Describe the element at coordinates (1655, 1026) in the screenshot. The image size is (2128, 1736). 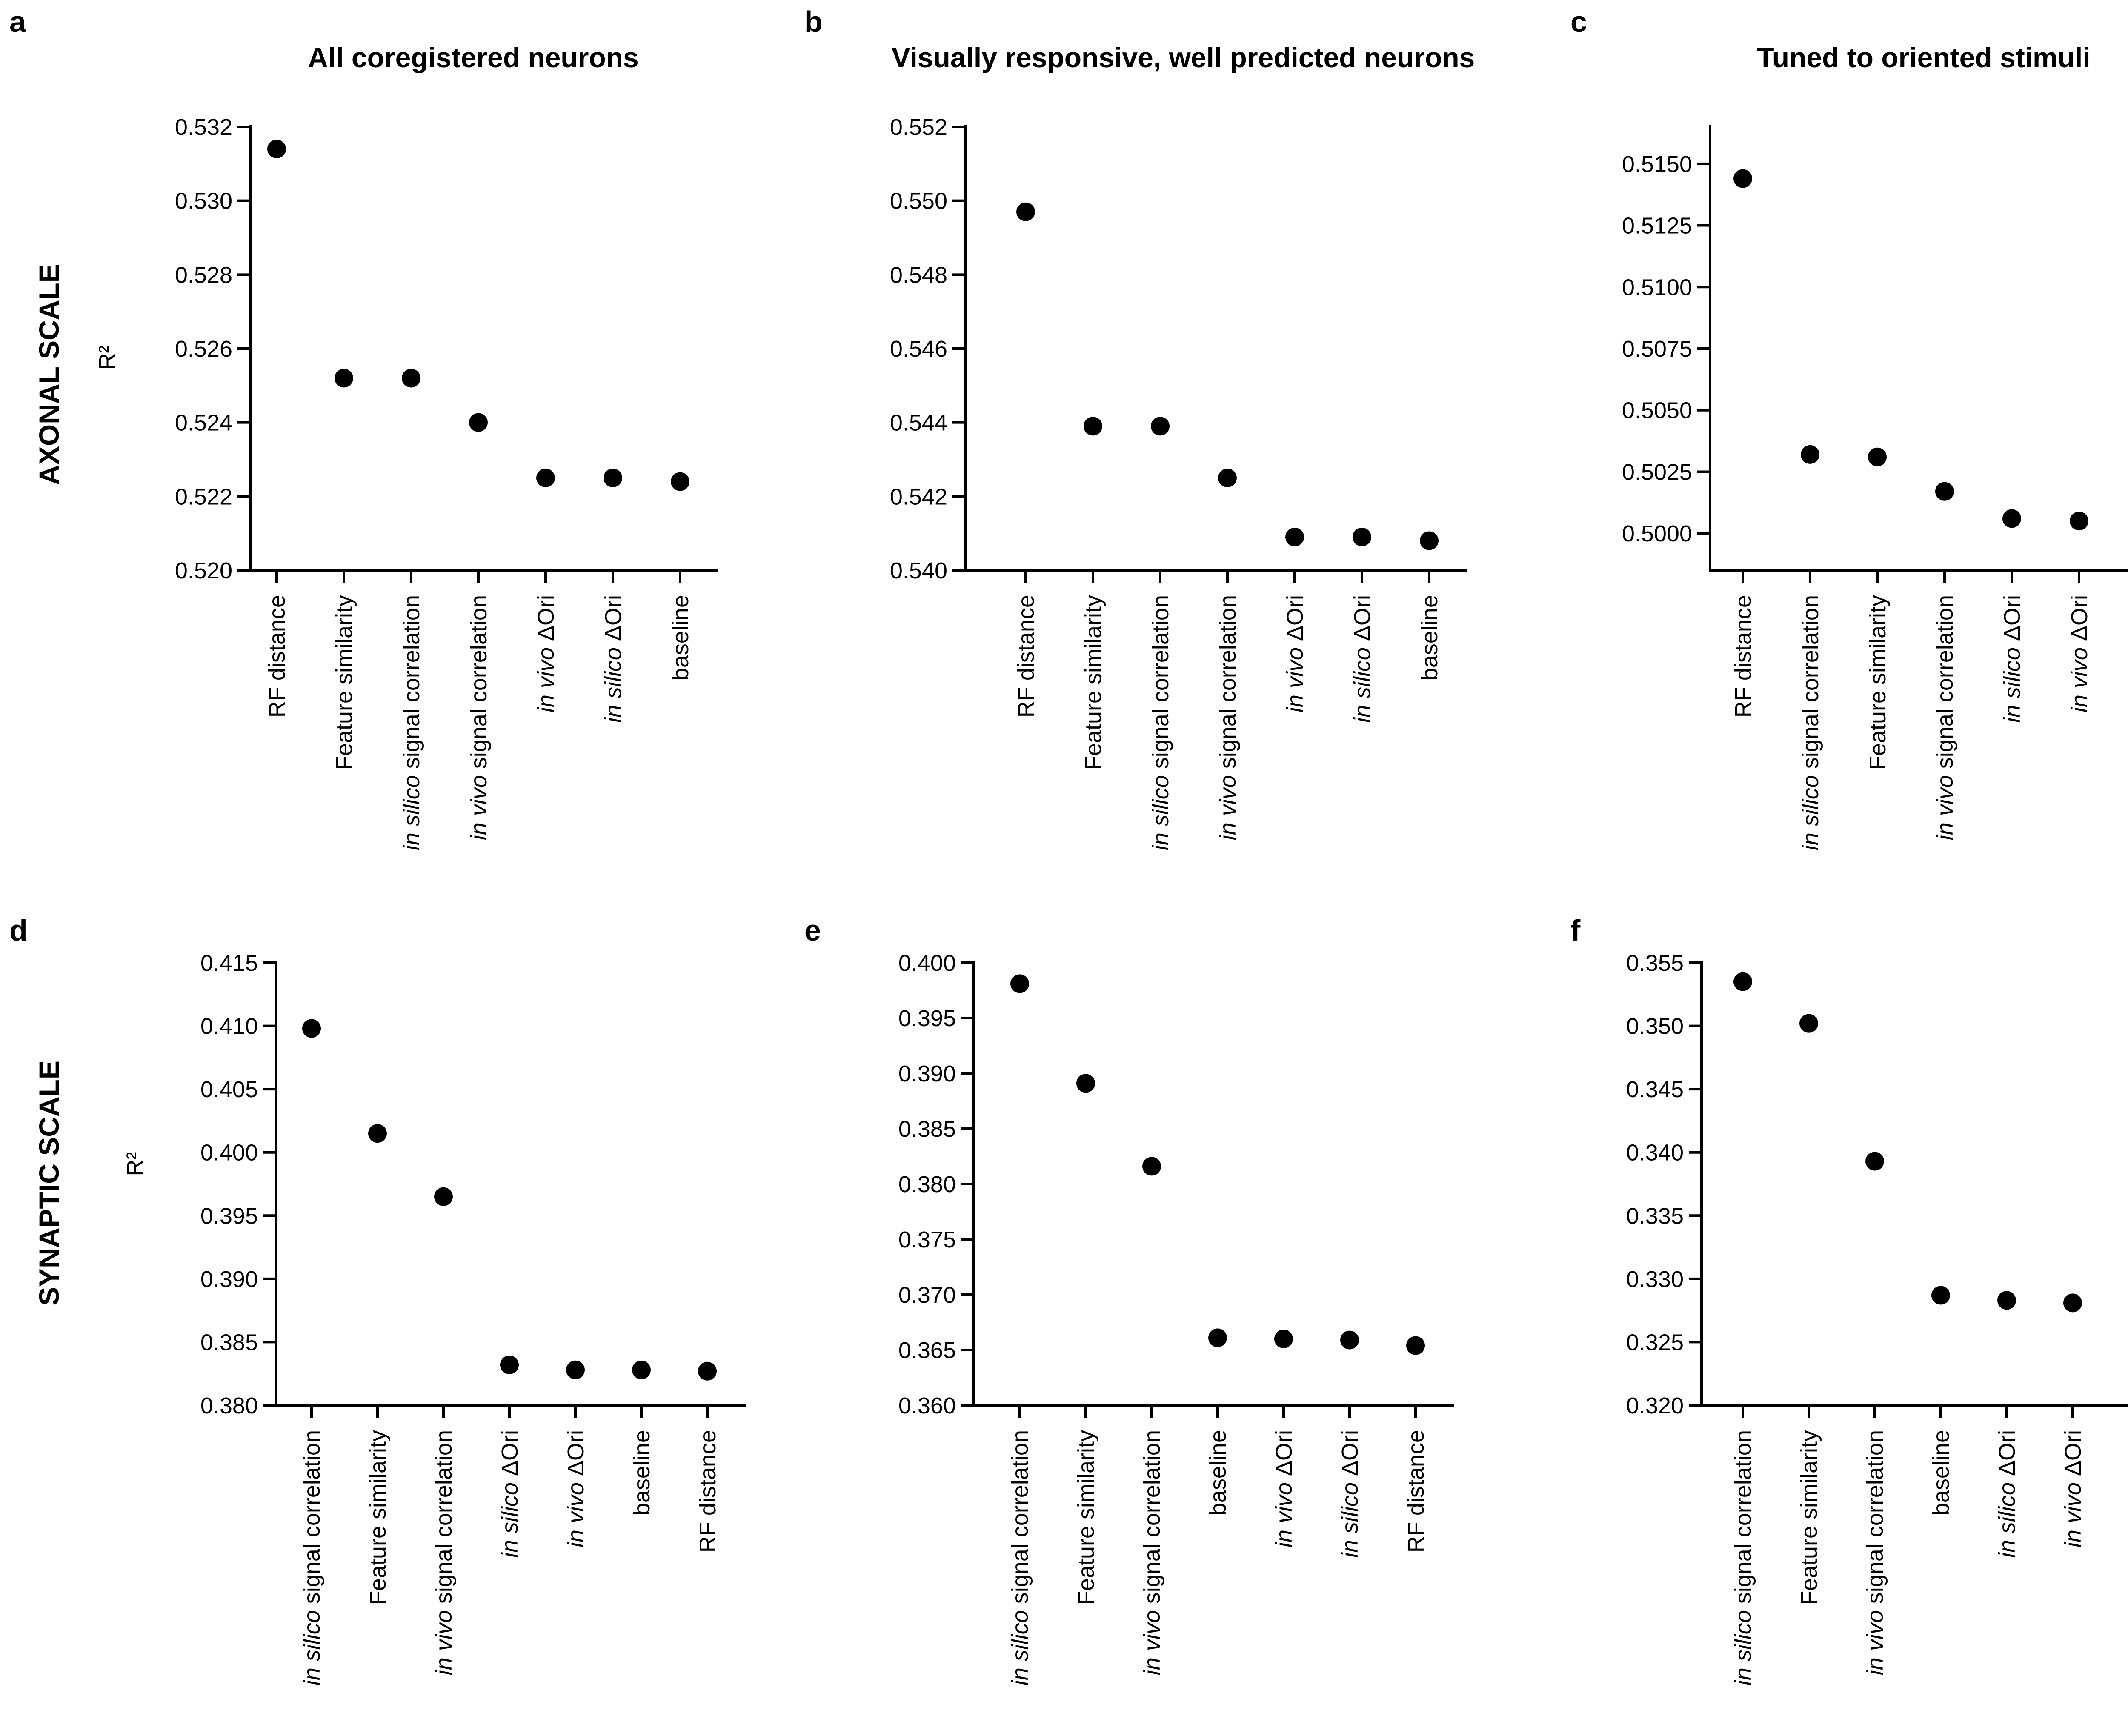
I see `y-tick-label-f: 0.350` at that location.